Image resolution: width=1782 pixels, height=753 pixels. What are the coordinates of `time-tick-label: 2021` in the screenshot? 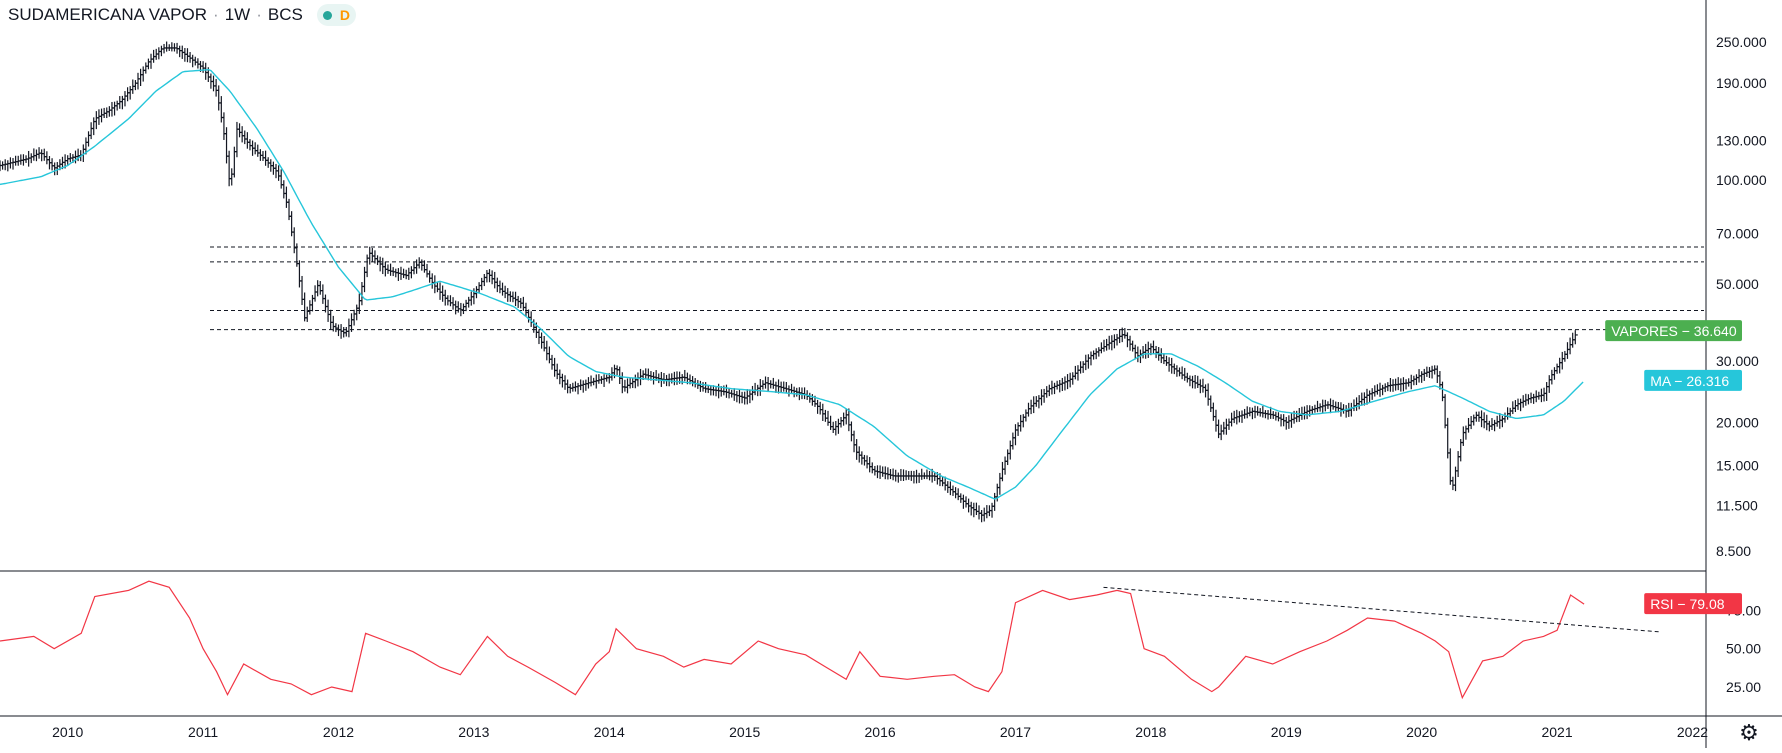 It's located at (1556, 732).